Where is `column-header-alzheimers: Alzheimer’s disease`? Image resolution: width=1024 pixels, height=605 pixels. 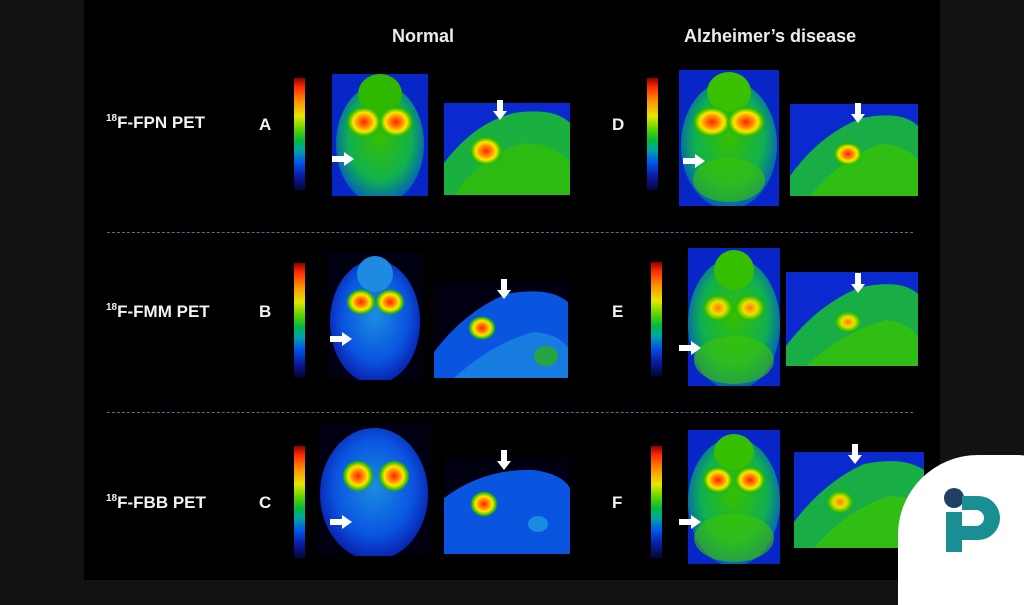
column-header-alzheimers: Alzheimer’s disease is located at coordinates (770, 36).